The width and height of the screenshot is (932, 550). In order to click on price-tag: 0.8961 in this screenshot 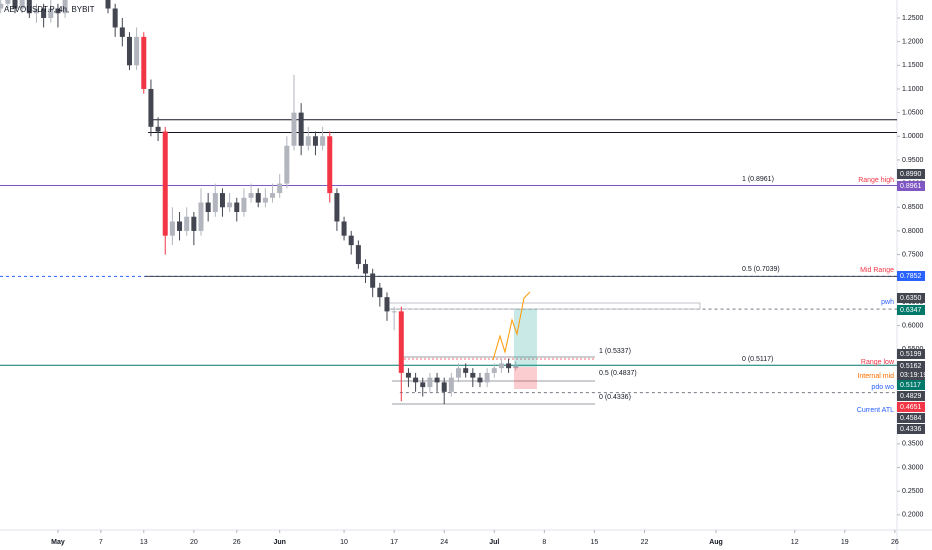, I will do `click(911, 186)`.